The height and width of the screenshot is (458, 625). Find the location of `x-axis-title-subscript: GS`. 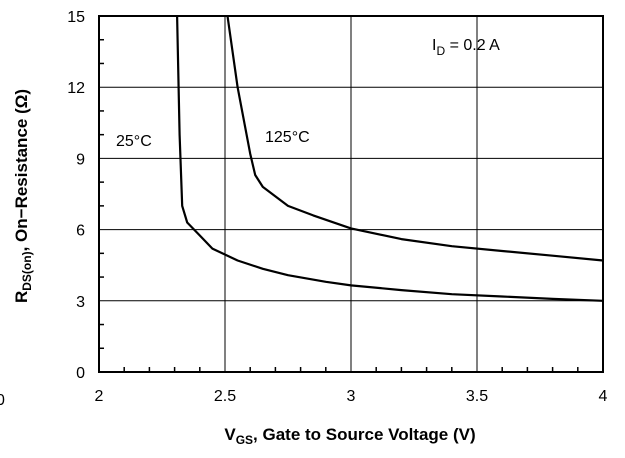

x-axis-title-subscript: GS is located at coordinates (244, 440).